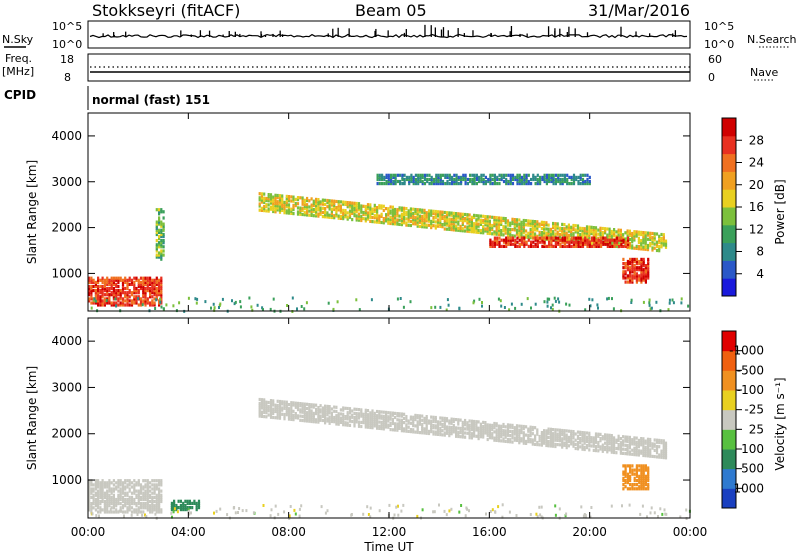  What do you see at coordinates (756, 429) in the screenshot?
I see `colorbar-tick-label: 25` at bounding box center [756, 429].